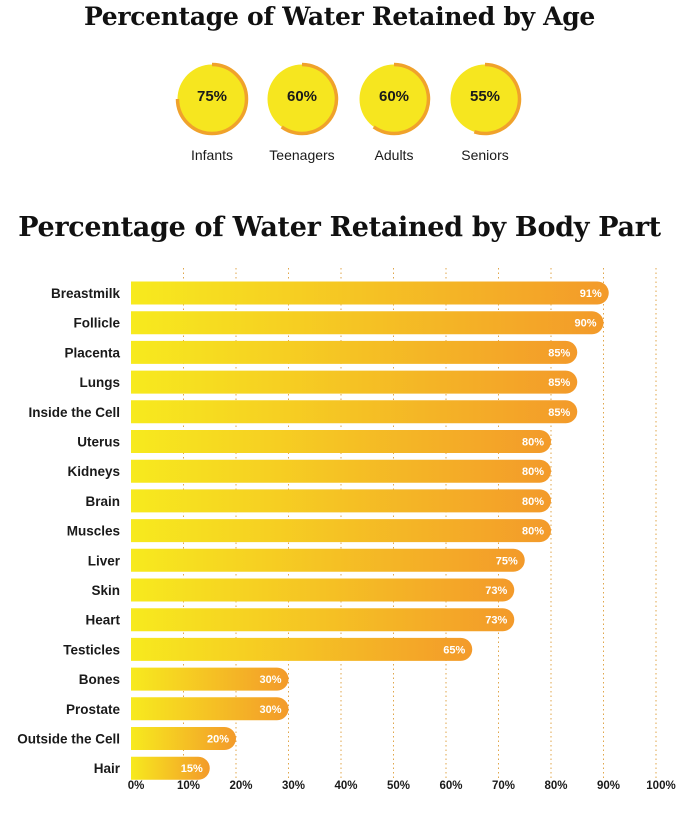 The width and height of the screenshot is (679, 821). I want to click on x-tick-label: 30%, so click(293, 786).